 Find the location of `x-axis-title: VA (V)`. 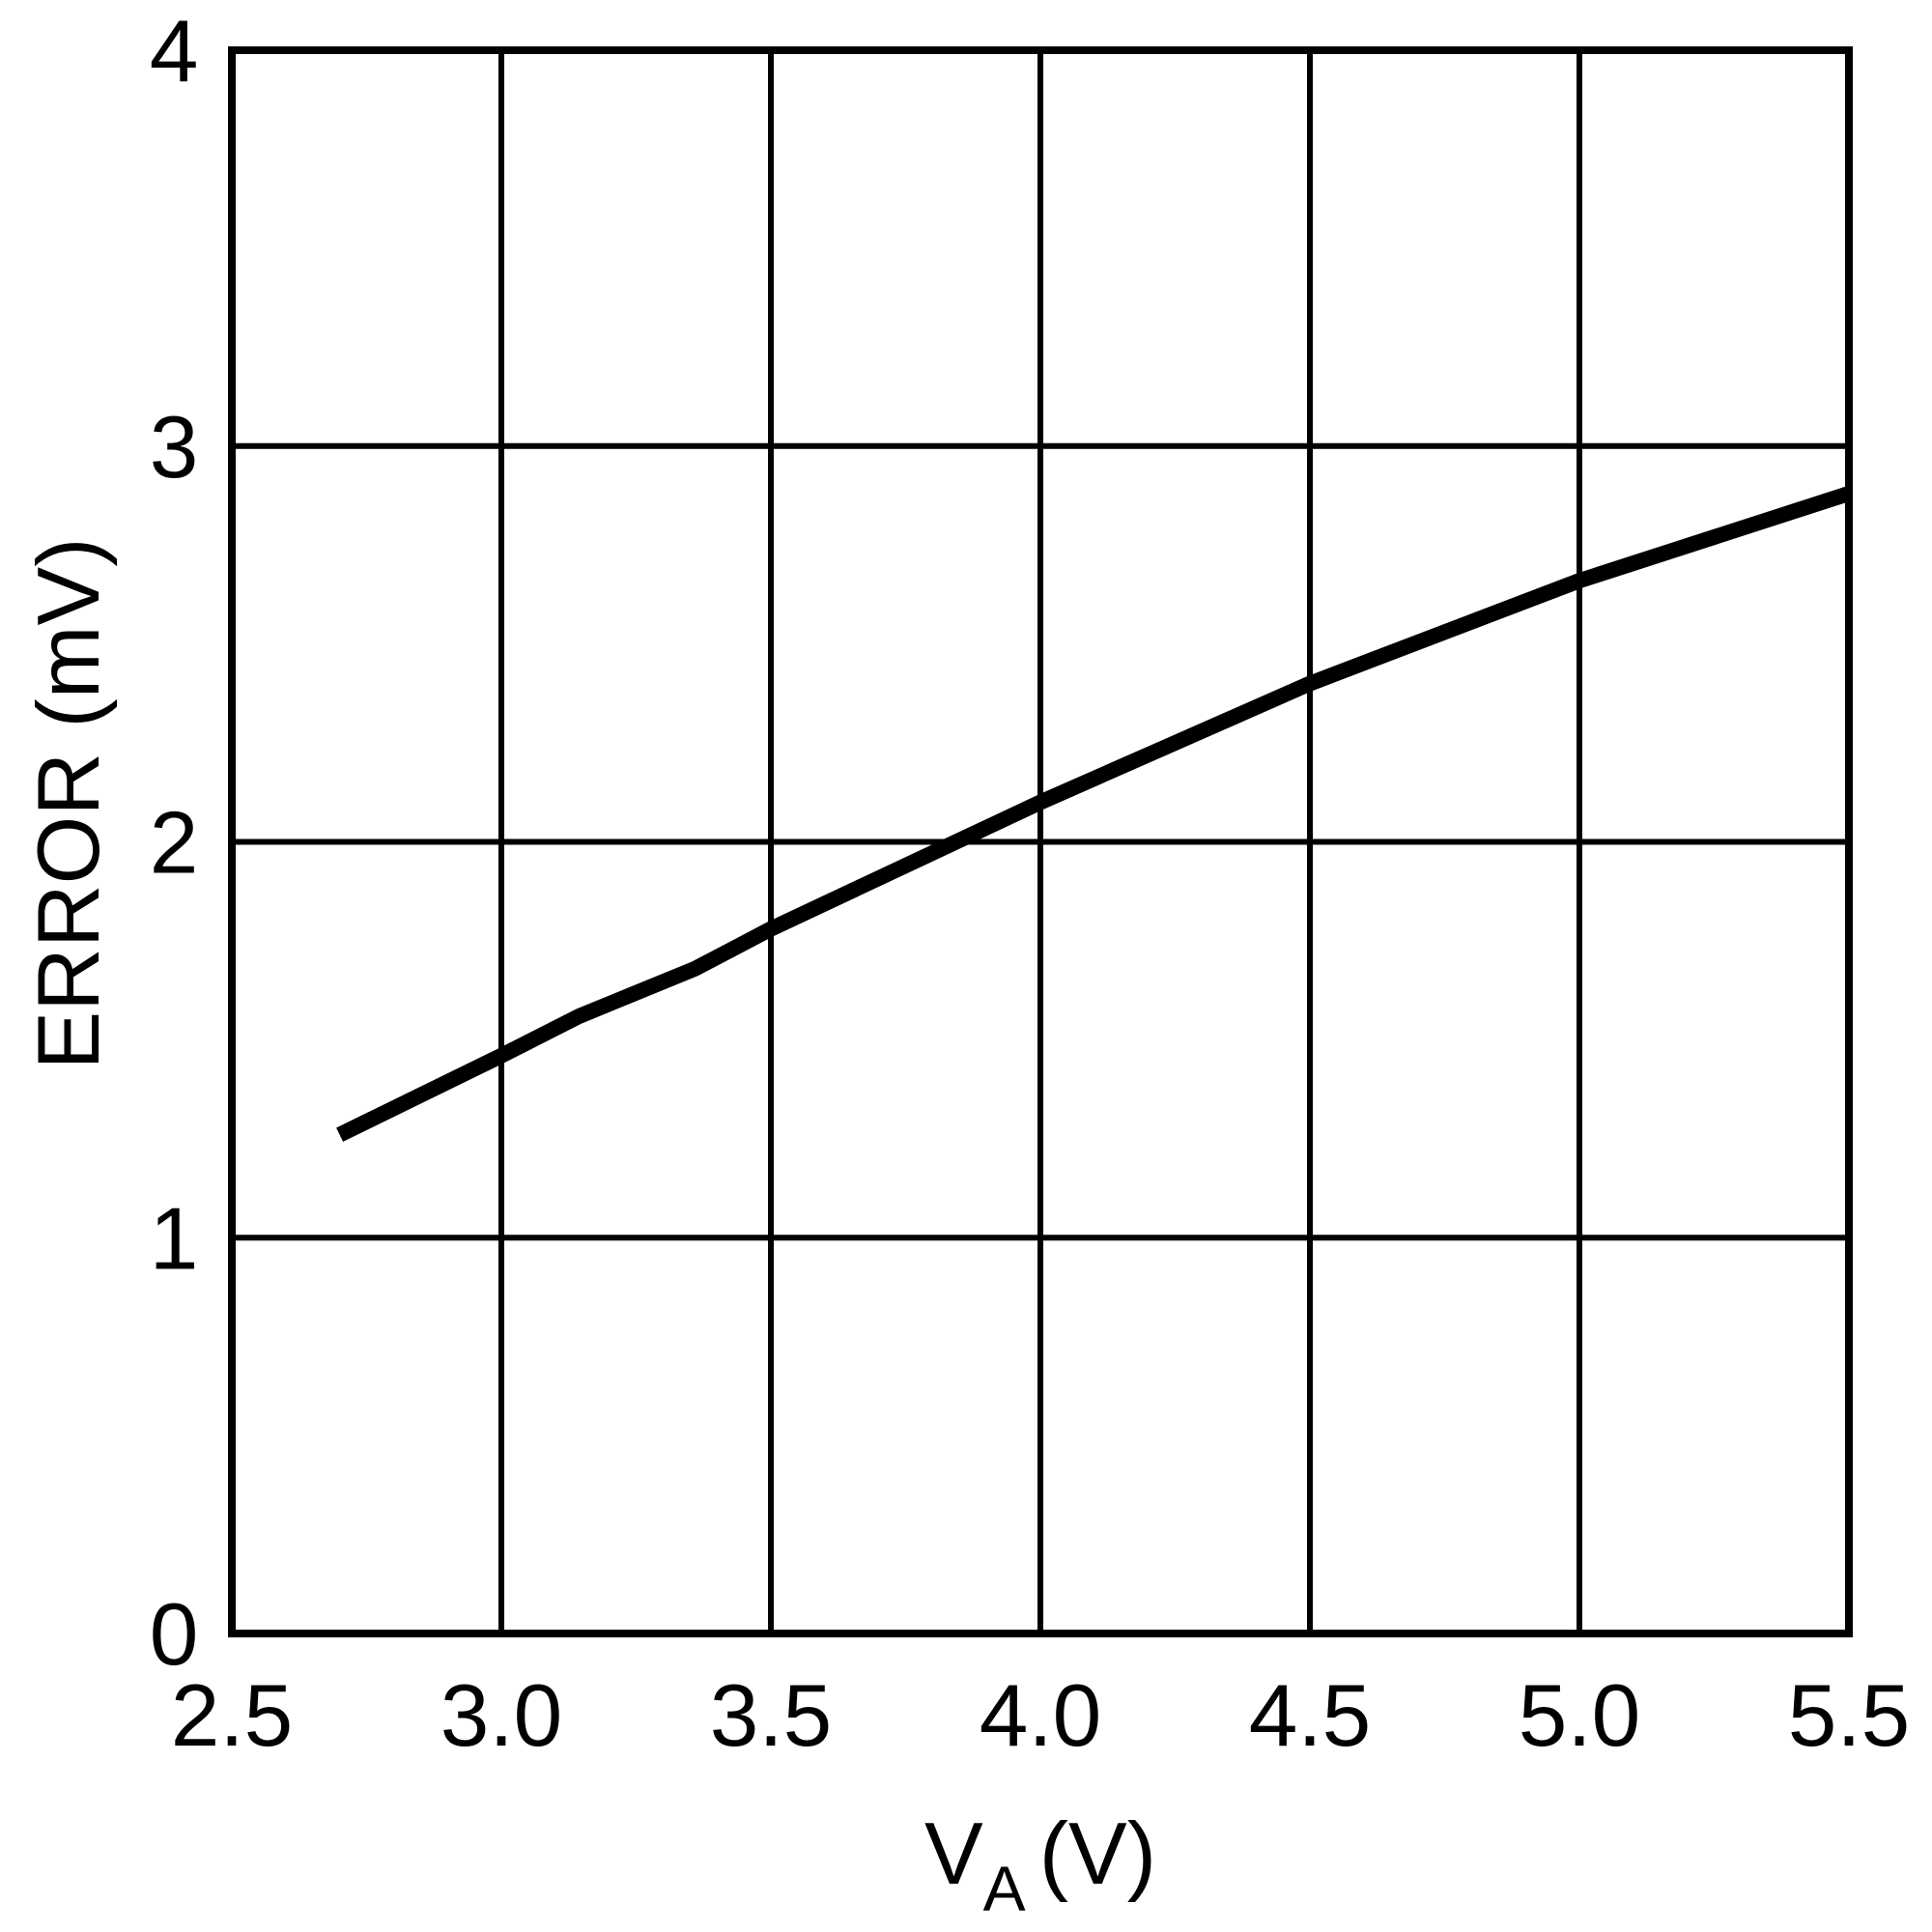

x-axis-title: VA (V) is located at coordinates (1040, 1864).